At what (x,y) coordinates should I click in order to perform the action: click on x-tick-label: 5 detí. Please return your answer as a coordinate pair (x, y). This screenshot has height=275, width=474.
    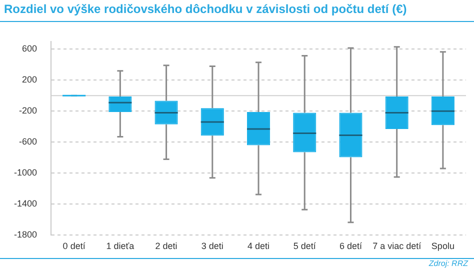
    Looking at the image, I should click on (304, 246).